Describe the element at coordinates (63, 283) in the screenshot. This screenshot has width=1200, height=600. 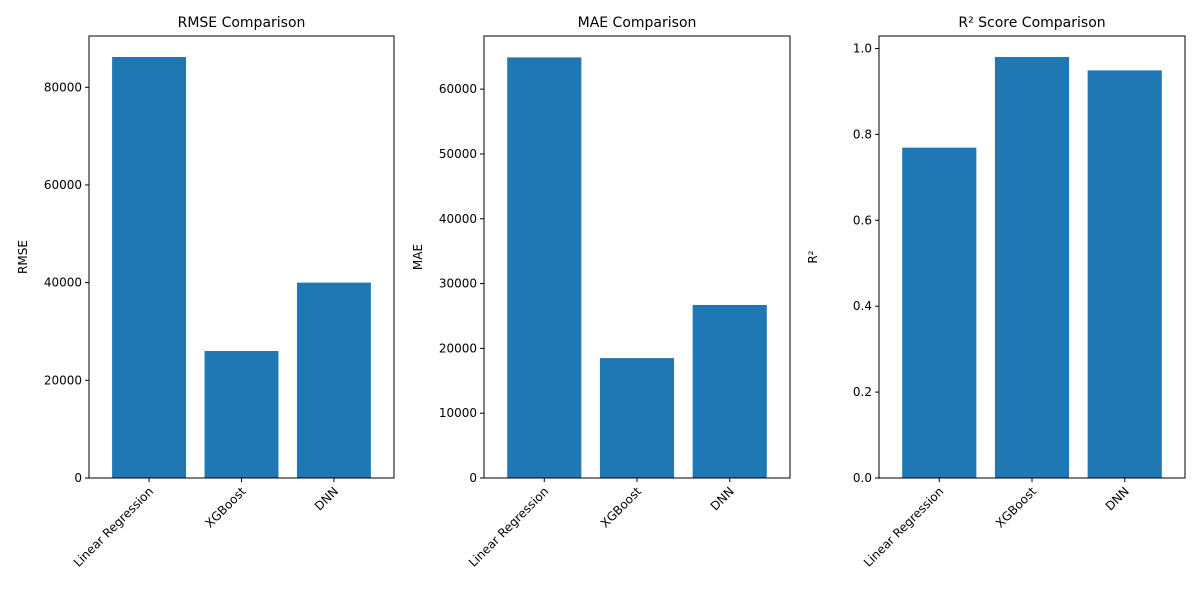
I see `rmse-y-tick-label: 40000` at that location.